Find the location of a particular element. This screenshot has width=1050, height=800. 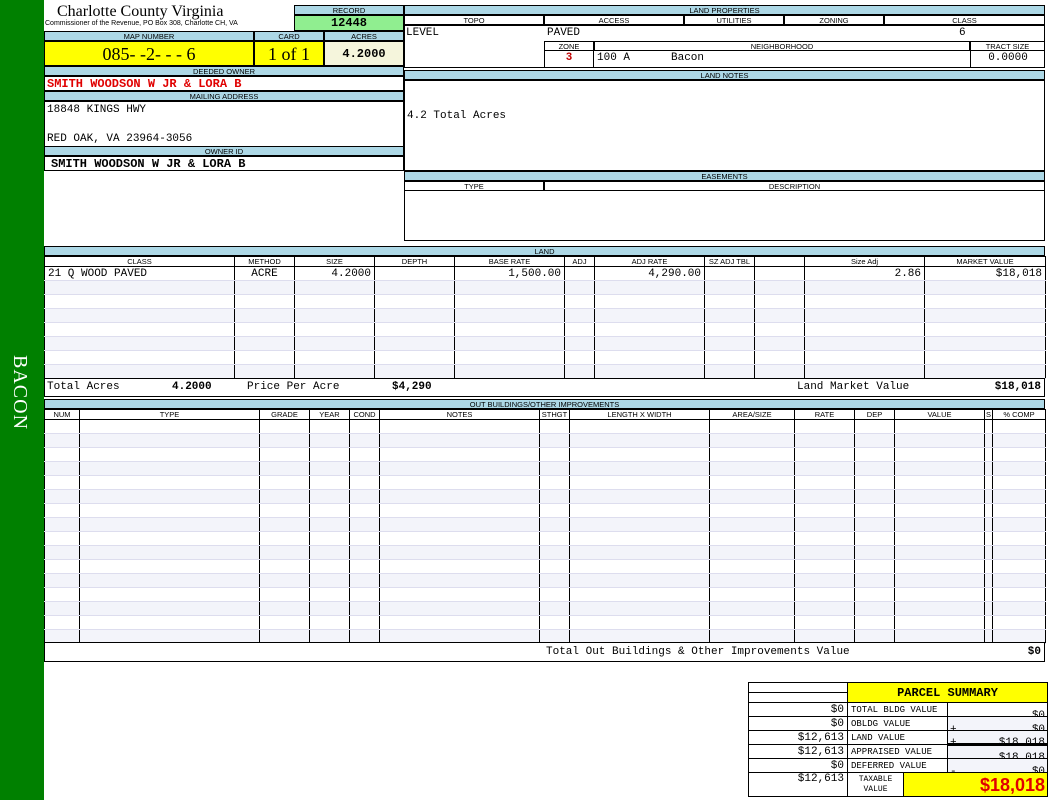

access-value: PAVED is located at coordinates (564, 33).